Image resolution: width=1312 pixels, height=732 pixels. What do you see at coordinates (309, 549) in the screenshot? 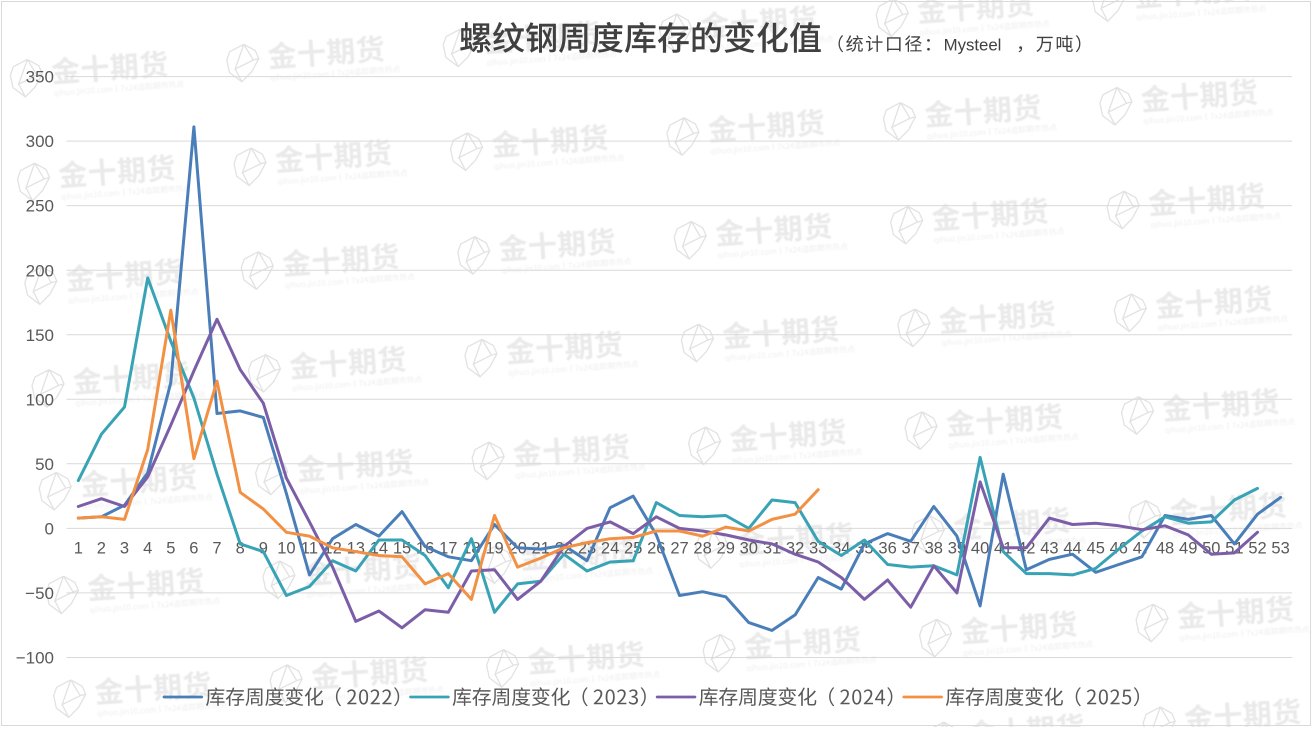
I see `svg-text: 11` at bounding box center [309, 549].